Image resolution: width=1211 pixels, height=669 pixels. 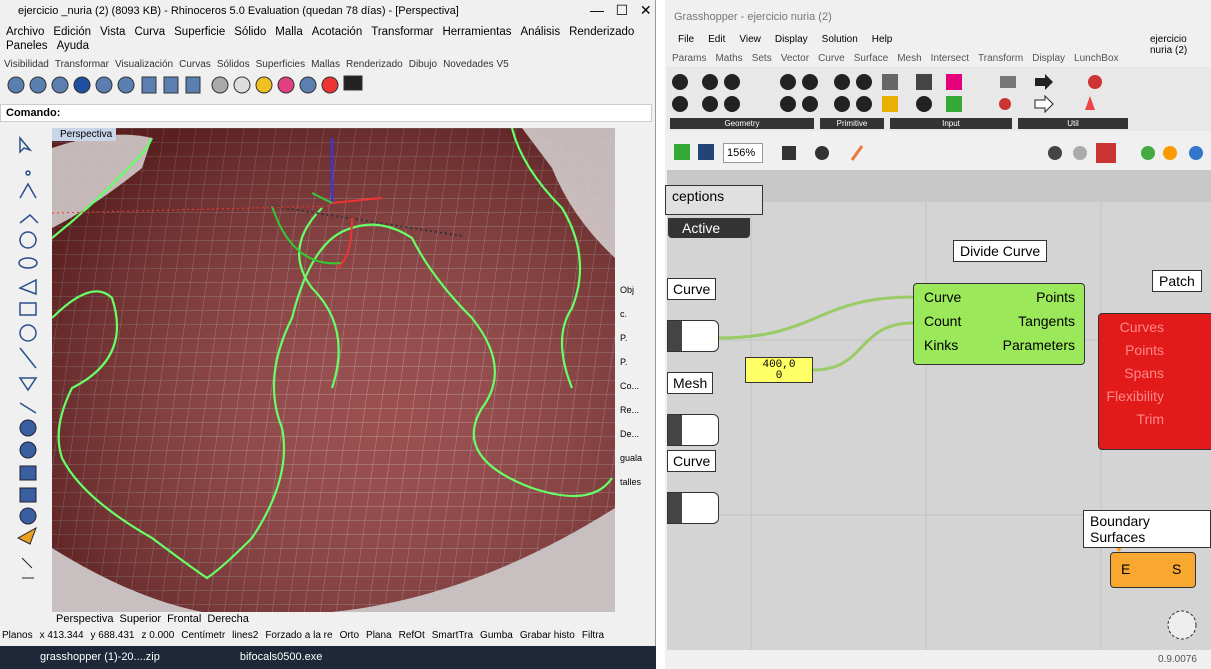 What do you see at coordinates (452, 635) in the screenshot?
I see `status-item: SmartTra` at bounding box center [452, 635].